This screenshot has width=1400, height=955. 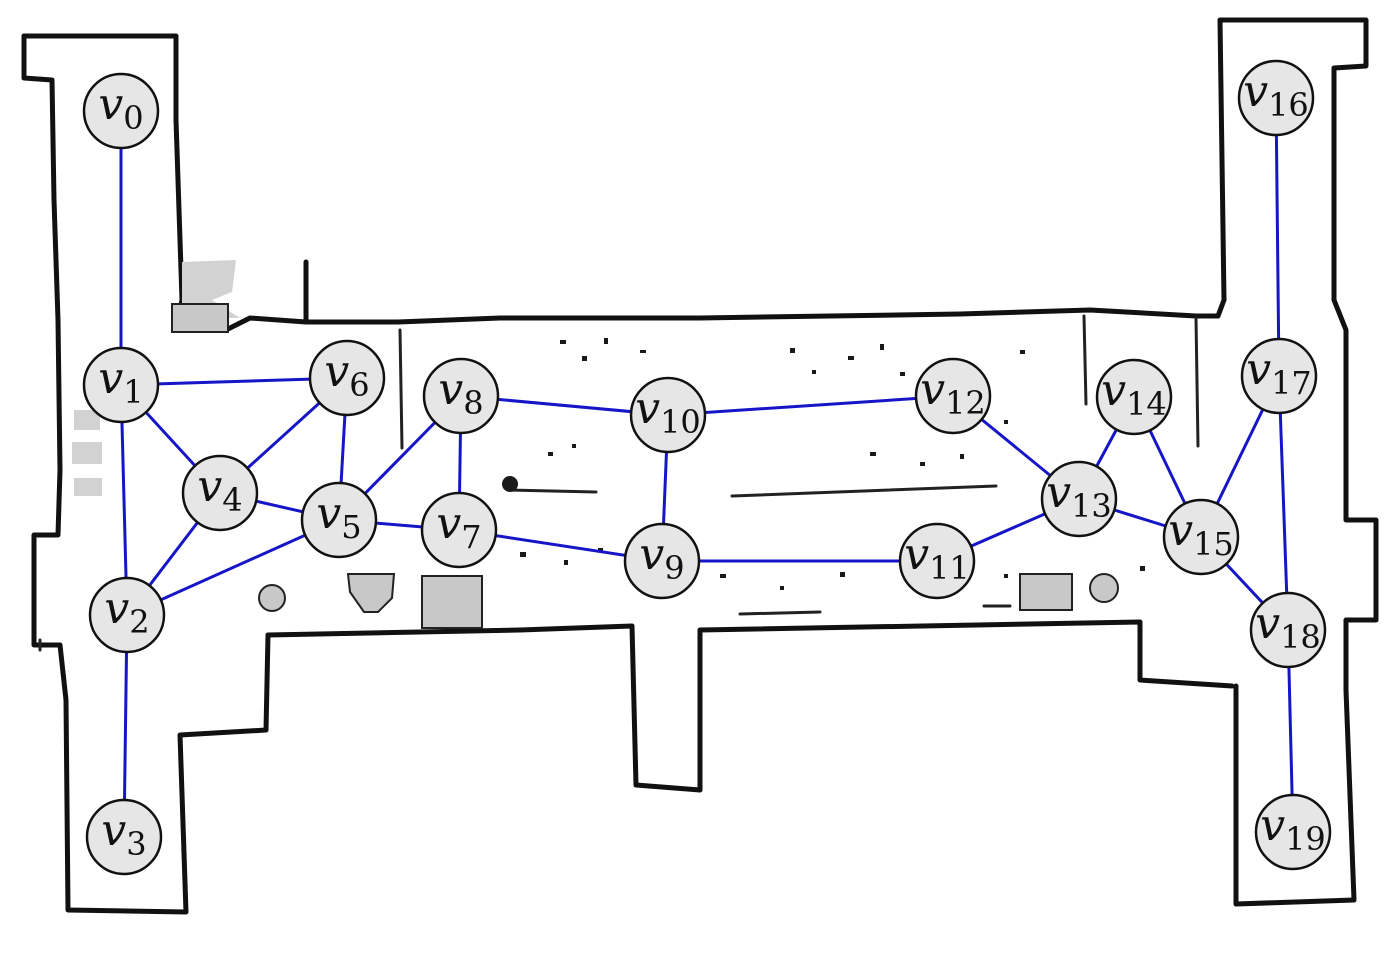 I want to click on node-v4: v4, so click(x=220, y=493).